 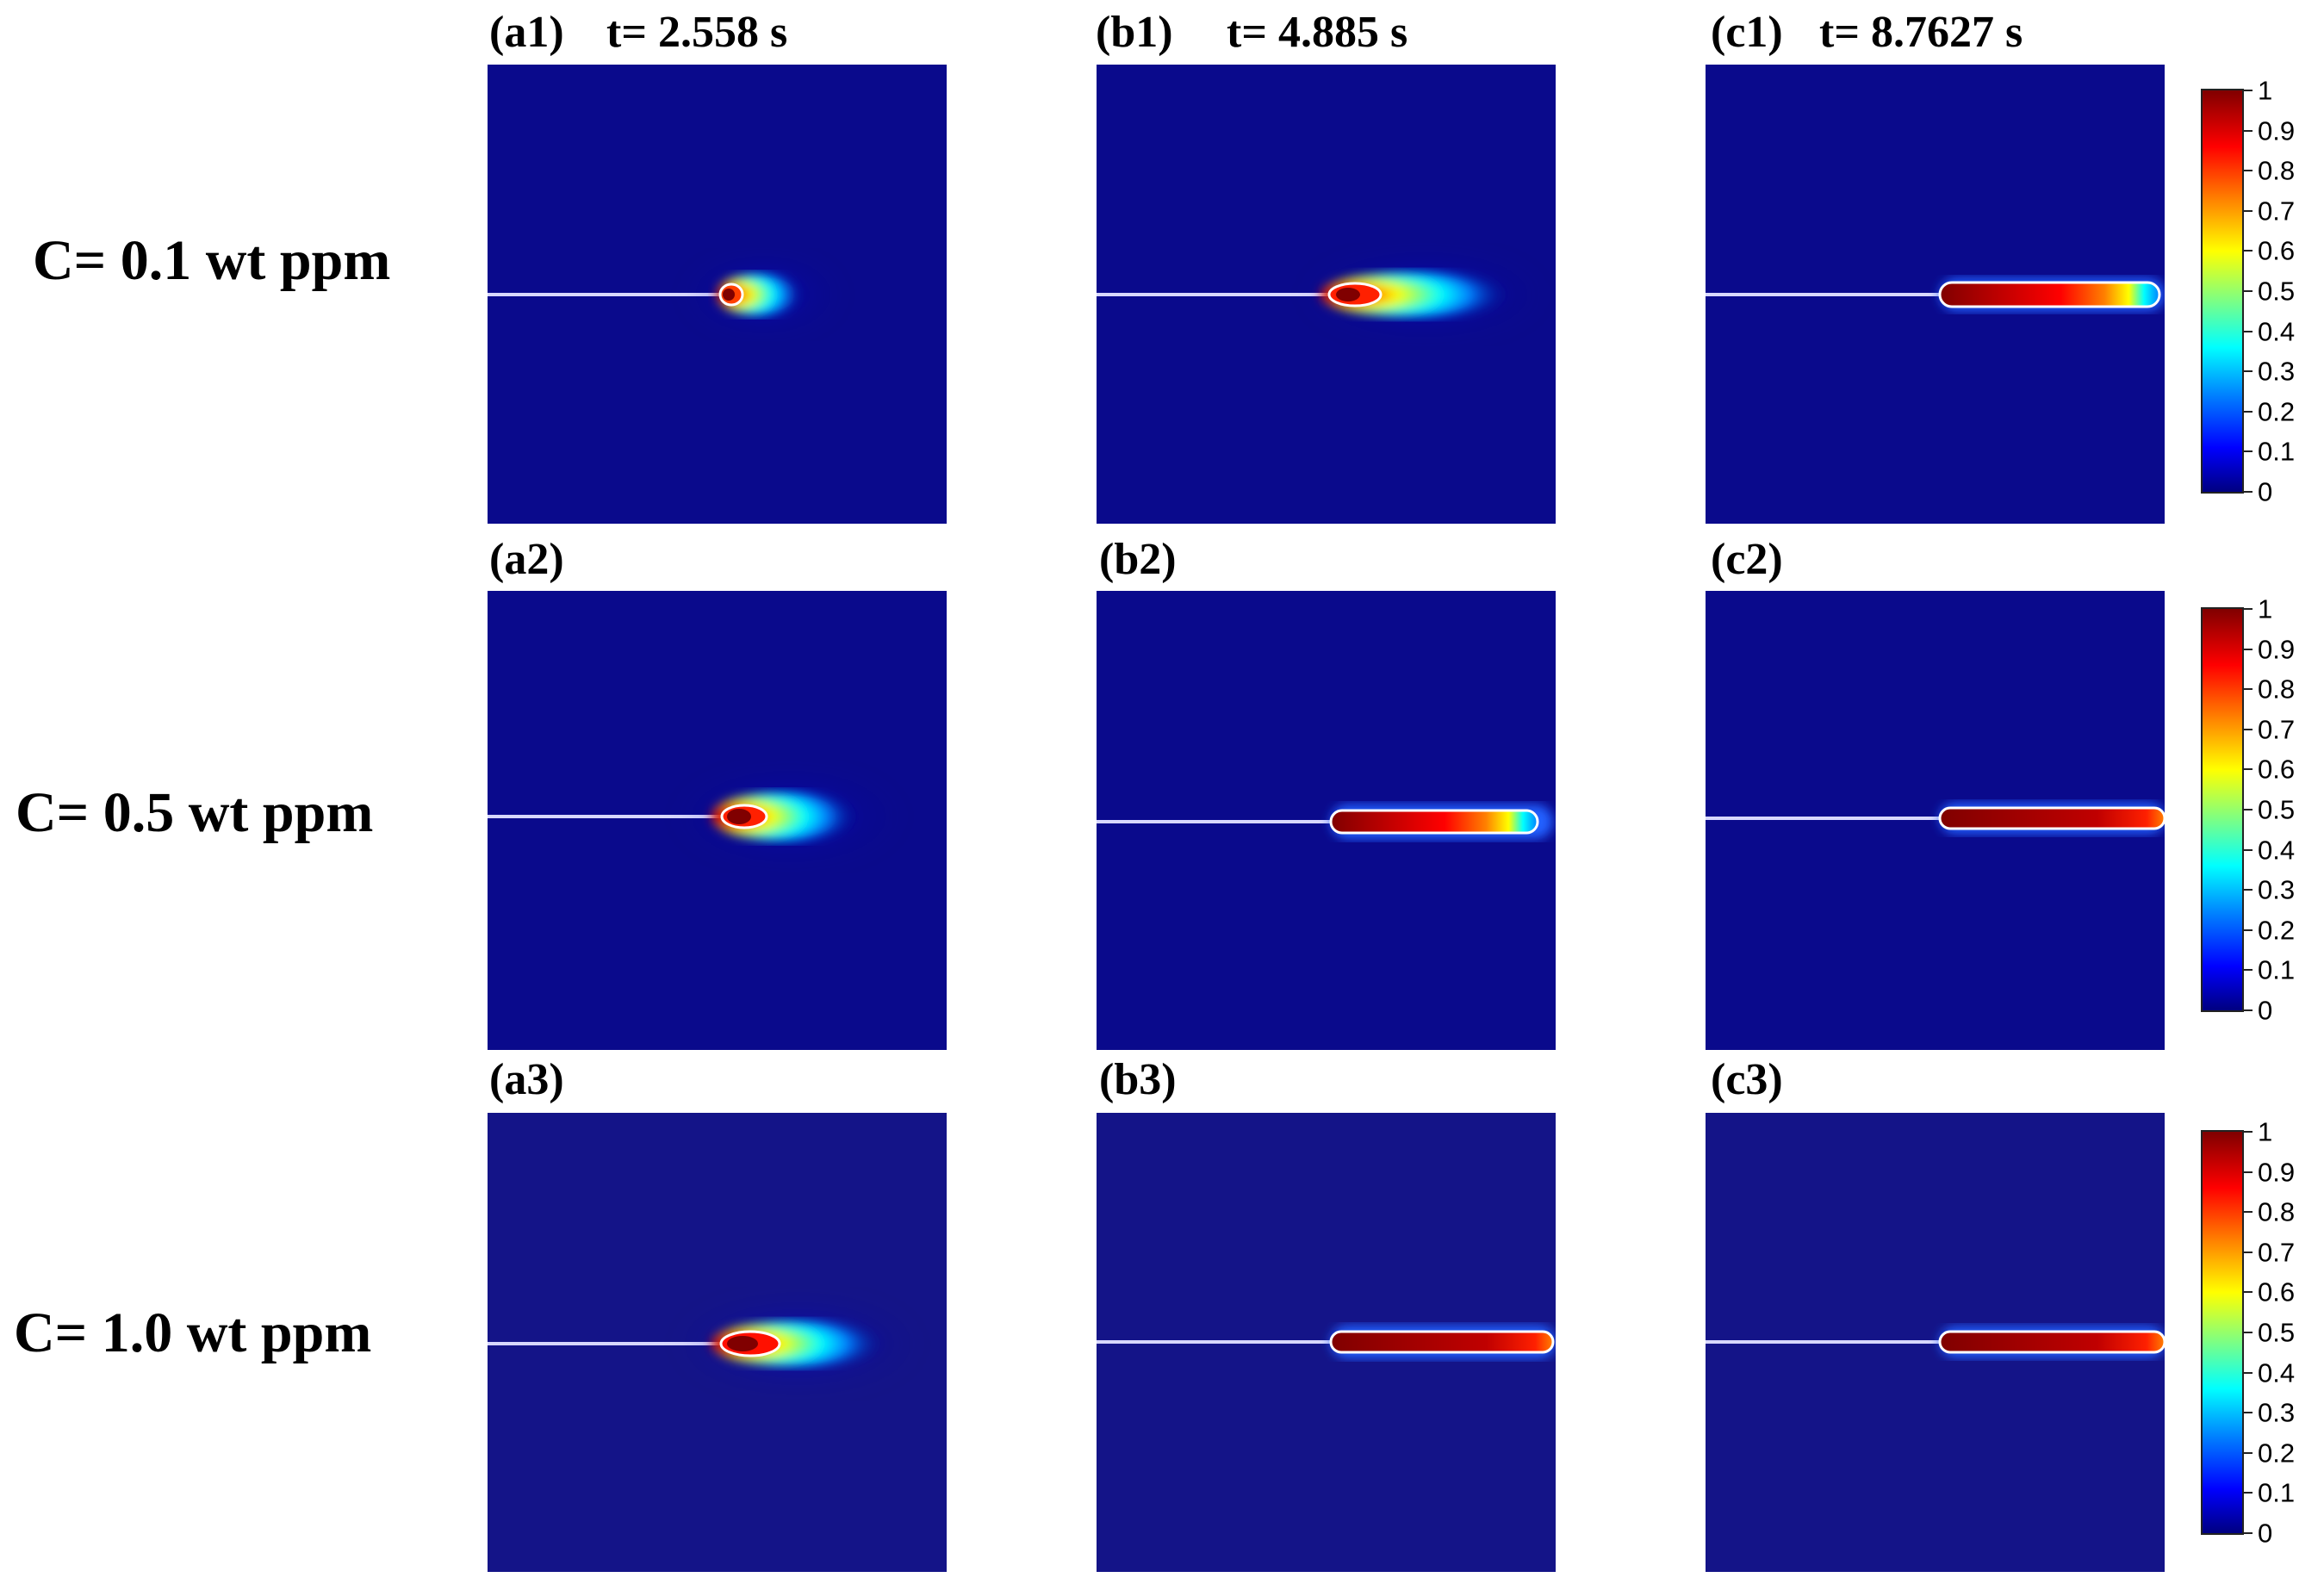 I want to click on panel-label-c3: (c3), so click(x=1747, y=1079).